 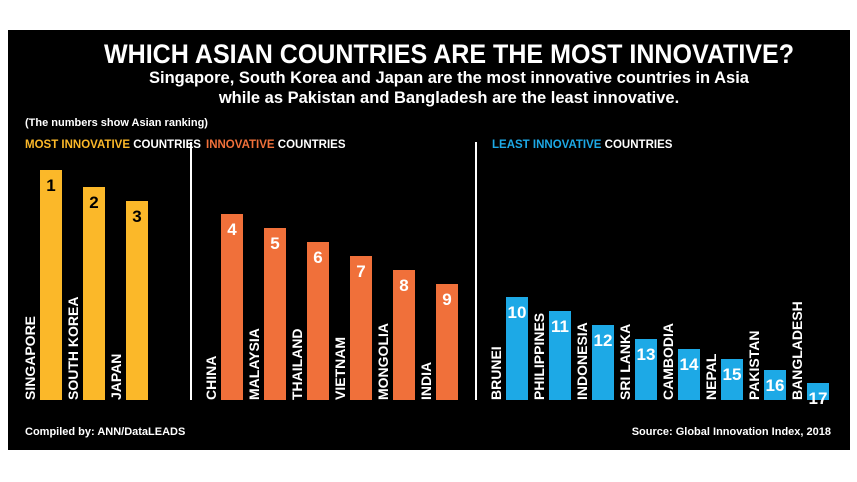 What do you see at coordinates (50, 185) in the screenshot?
I see `rank-label: 1` at bounding box center [50, 185].